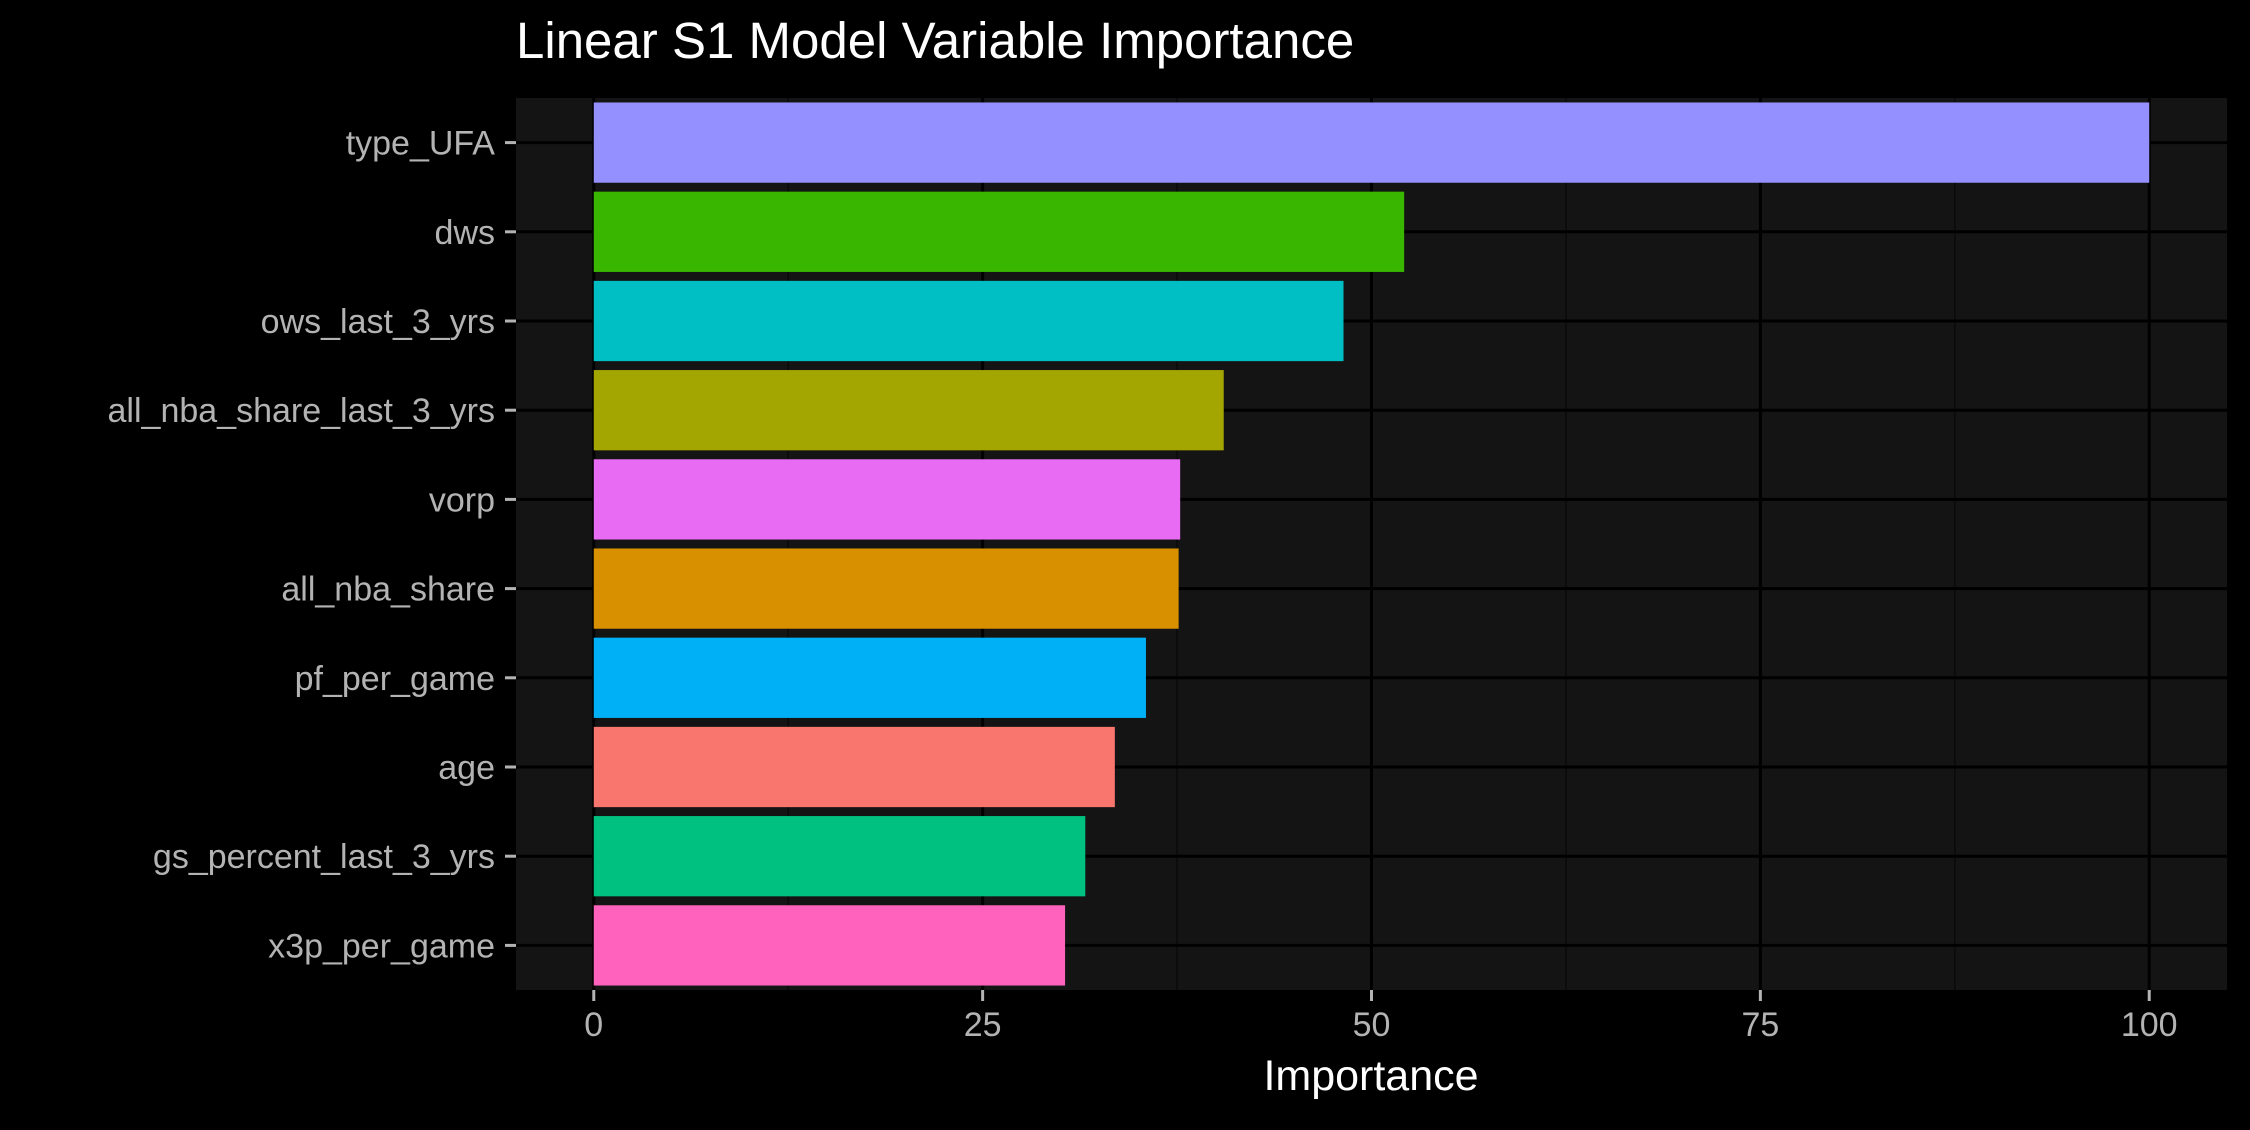  What do you see at coordinates (462, 500) in the screenshot?
I see `y-tick-label: vorp` at bounding box center [462, 500].